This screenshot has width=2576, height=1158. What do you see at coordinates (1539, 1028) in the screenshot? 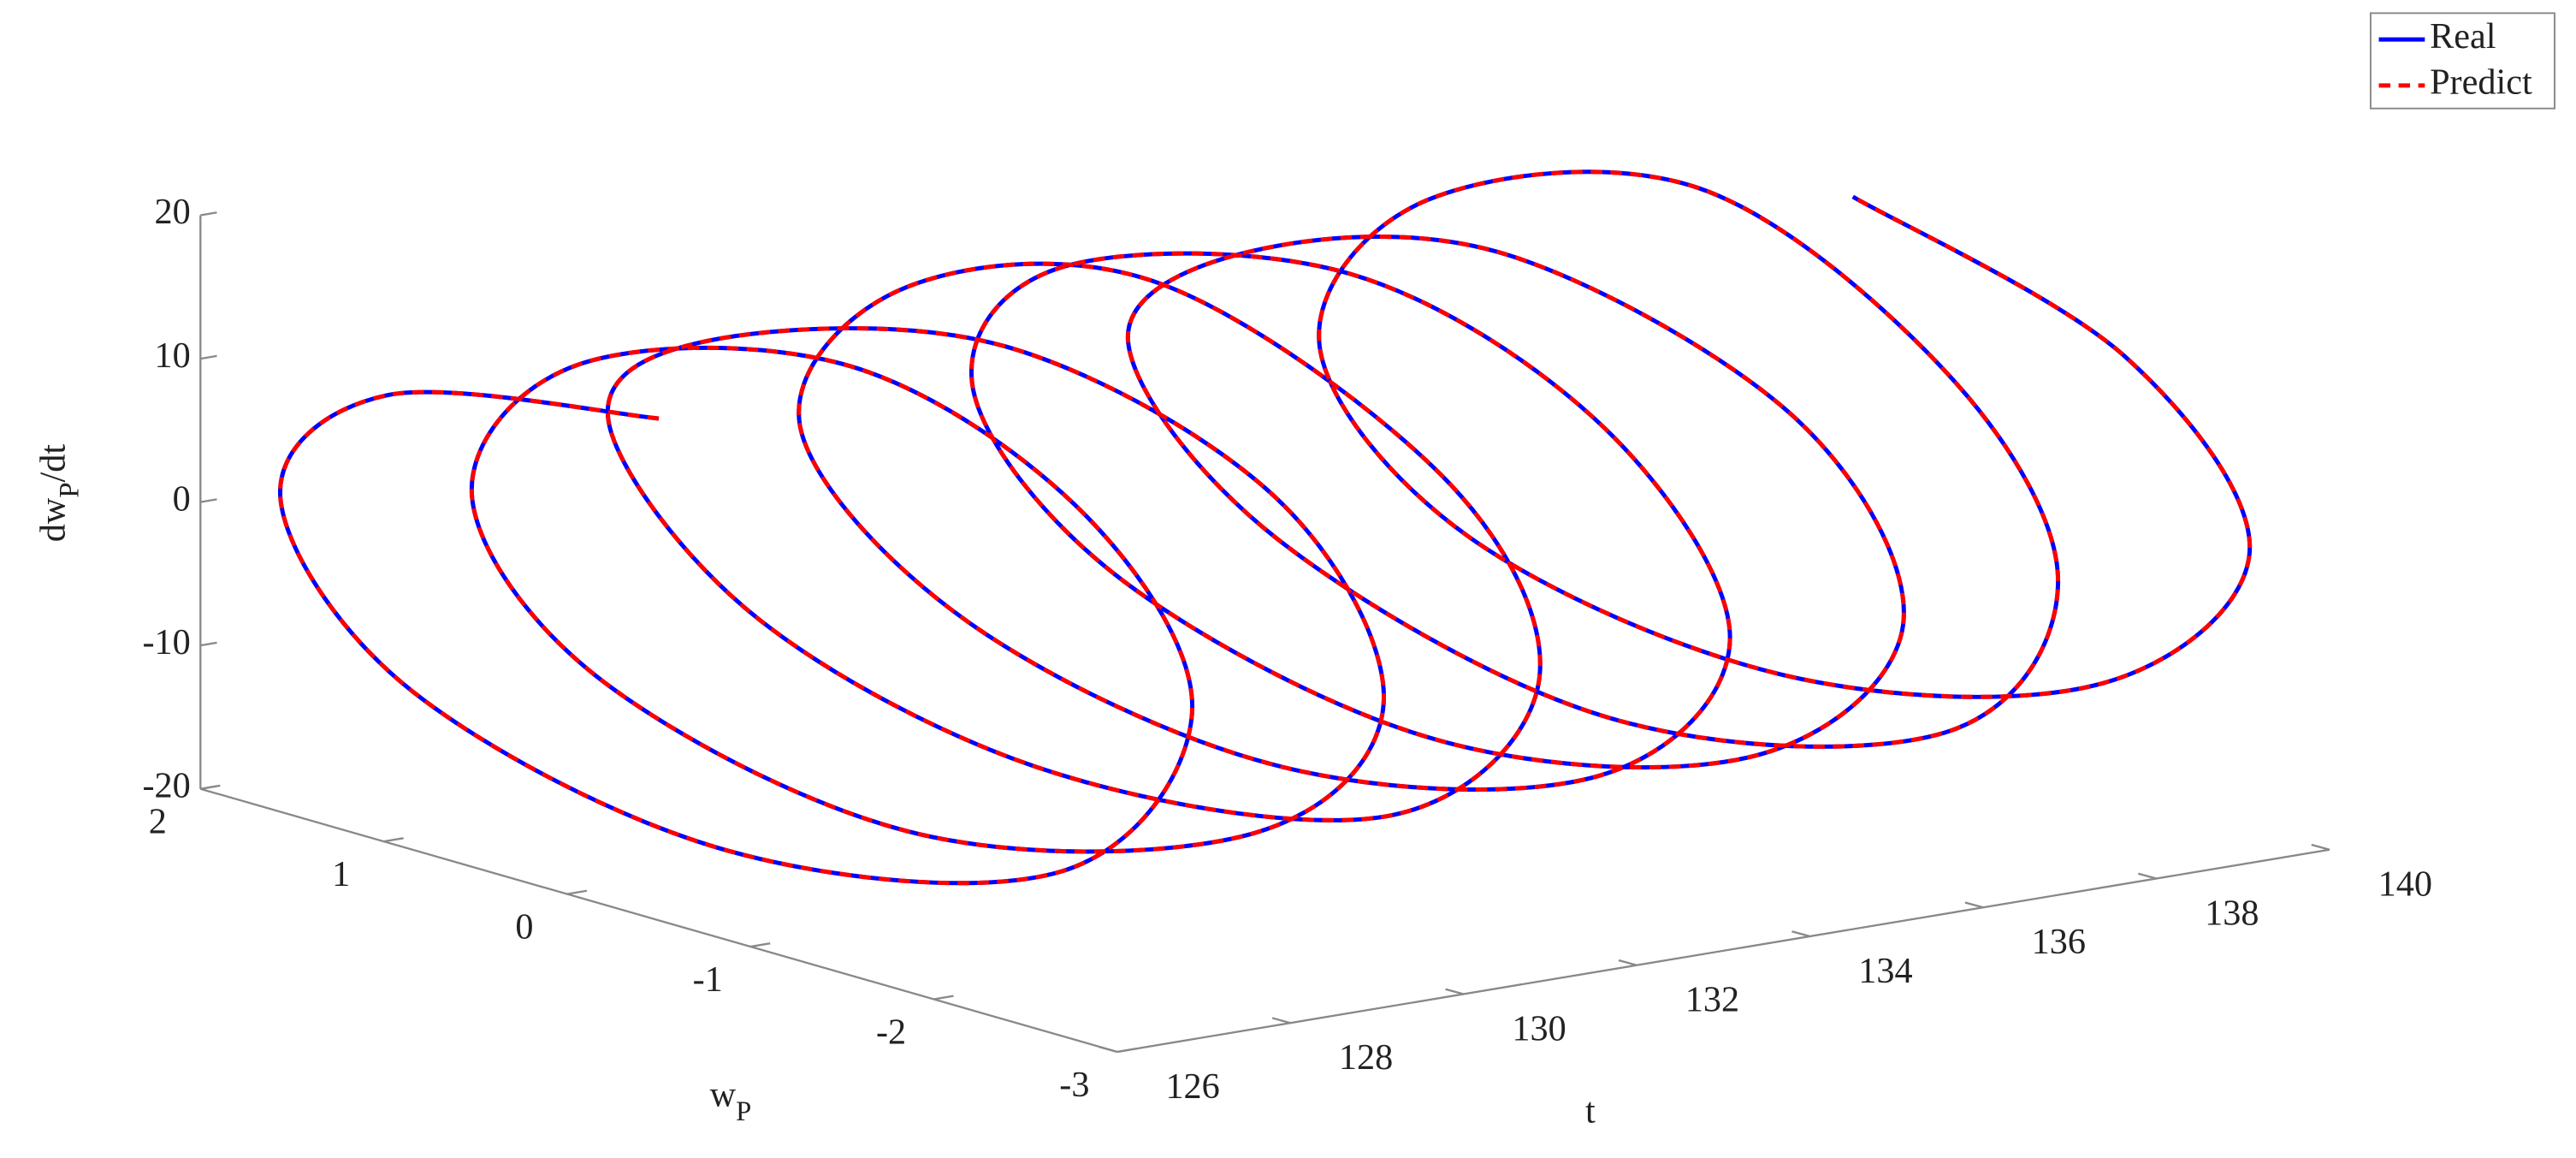
I see `x-tick-label: 130` at bounding box center [1539, 1028].